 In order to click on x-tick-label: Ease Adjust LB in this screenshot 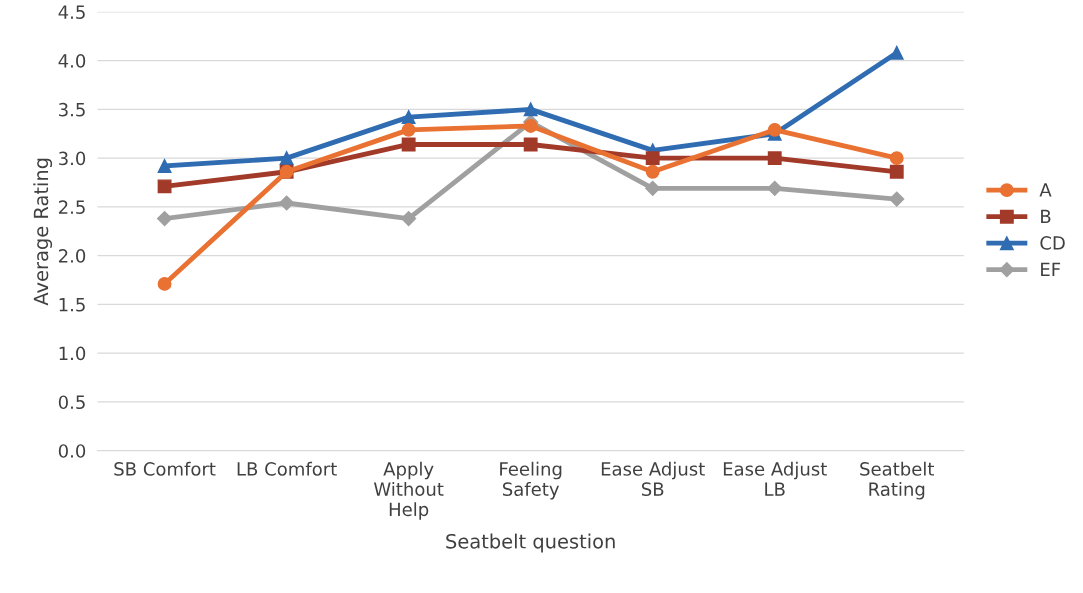, I will do `click(775, 478)`.